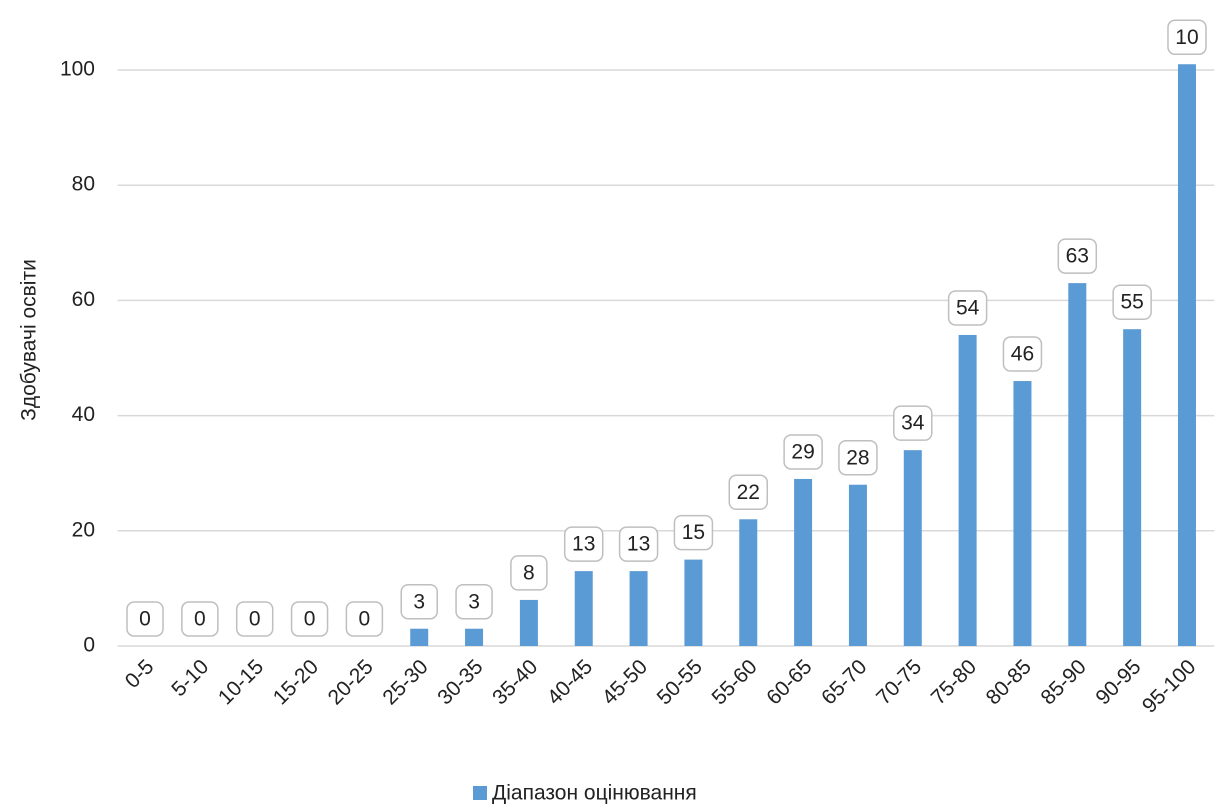 This screenshot has height=807, width=1227. What do you see at coordinates (844, 682) in the screenshot?
I see `x-tick-label: 65-70` at bounding box center [844, 682].